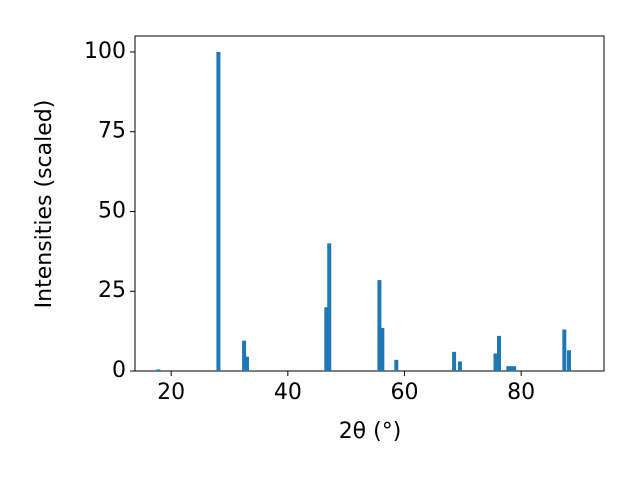 The image size is (640, 480). Describe the element at coordinates (44, 204) in the screenshot. I see `y-axis-label: Intensities (scaled)` at that location.